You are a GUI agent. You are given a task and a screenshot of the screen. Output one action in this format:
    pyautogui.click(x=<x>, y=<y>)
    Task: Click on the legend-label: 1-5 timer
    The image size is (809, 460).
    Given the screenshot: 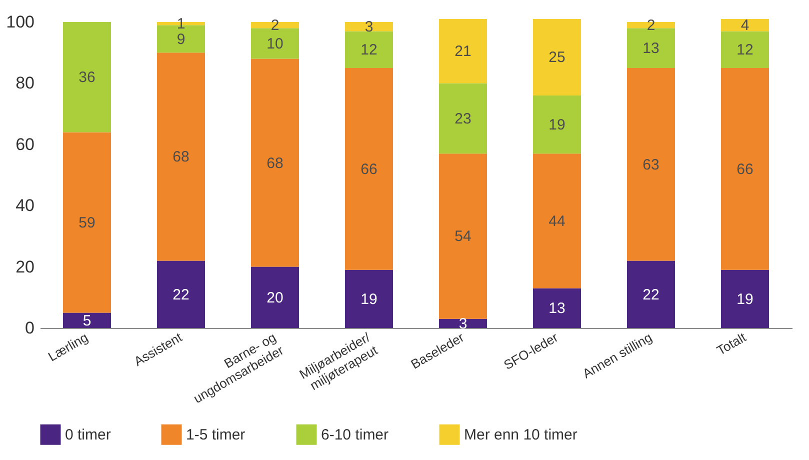 What is the action you would take?
    pyautogui.click(x=216, y=435)
    